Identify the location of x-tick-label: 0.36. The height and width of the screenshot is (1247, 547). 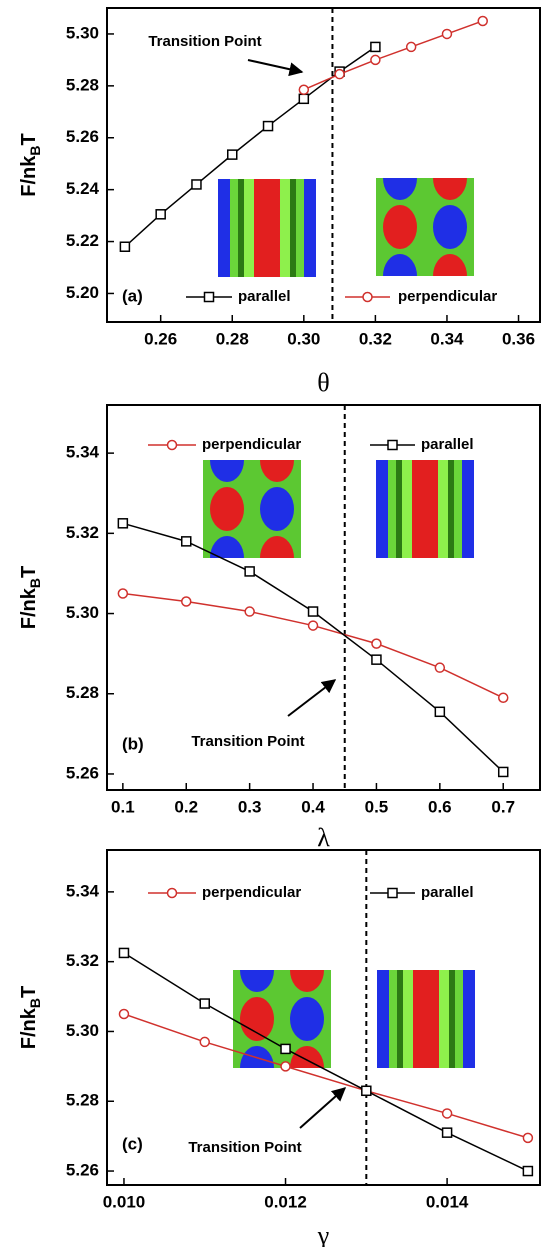
(518, 338).